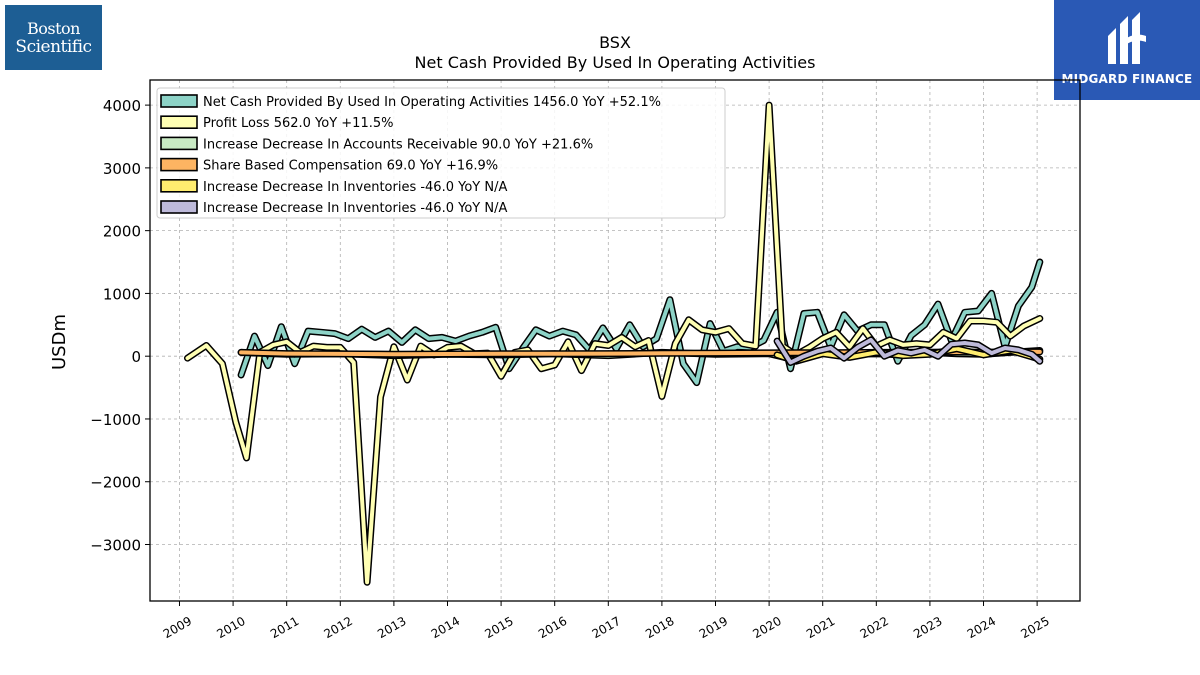 This screenshot has width=1200, height=675. Describe the element at coordinates (115, 483) in the screenshot. I see `y-tick-label: −2000` at that location.